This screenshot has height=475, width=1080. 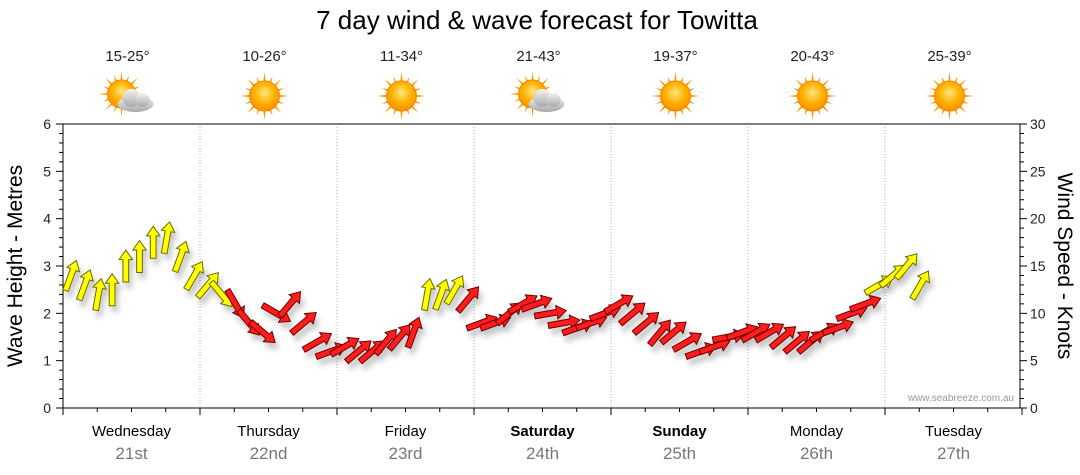 I want to click on day-date-label: 22nd, so click(x=269, y=453).